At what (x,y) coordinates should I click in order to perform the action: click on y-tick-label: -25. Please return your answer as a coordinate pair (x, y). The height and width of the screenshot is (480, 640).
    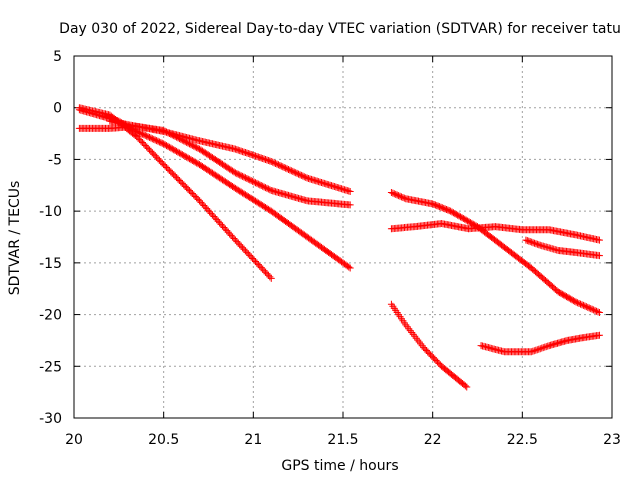
    Looking at the image, I should click on (50, 367).